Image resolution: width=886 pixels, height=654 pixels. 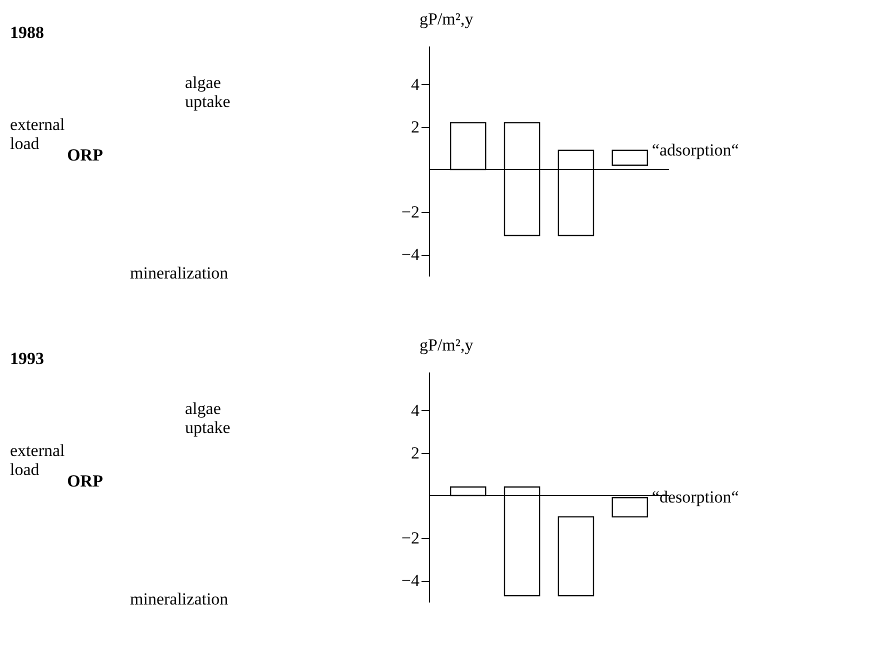 I want to click on bar, so click(x=576, y=556).